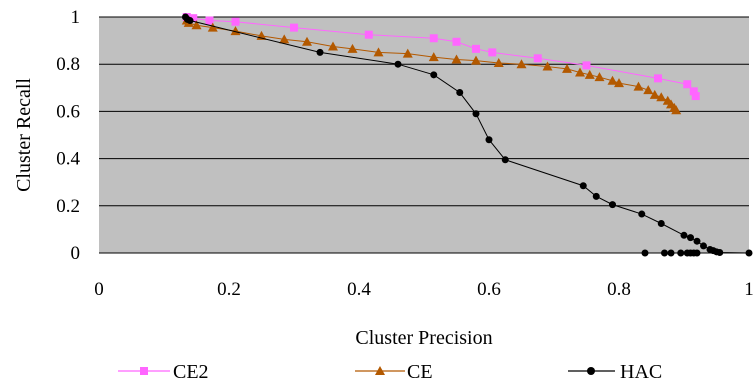 The width and height of the screenshot is (755, 385). I want to click on legend-label-ce: CE, so click(420, 372).